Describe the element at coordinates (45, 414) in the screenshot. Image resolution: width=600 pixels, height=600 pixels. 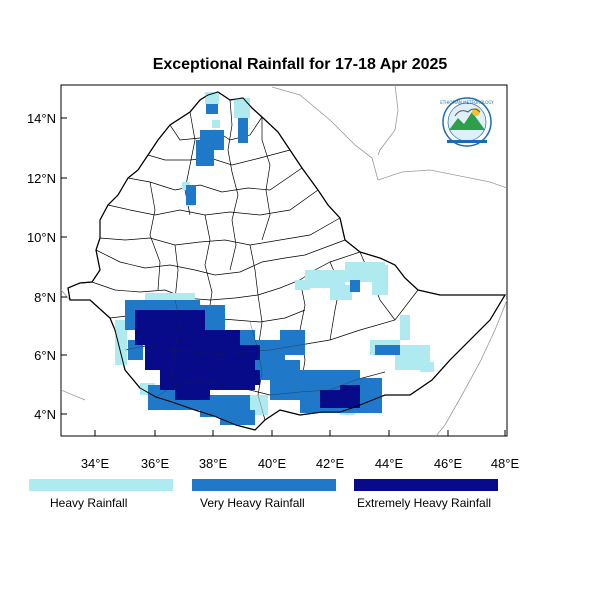
I see `y-tick-label: 4°N` at that location.